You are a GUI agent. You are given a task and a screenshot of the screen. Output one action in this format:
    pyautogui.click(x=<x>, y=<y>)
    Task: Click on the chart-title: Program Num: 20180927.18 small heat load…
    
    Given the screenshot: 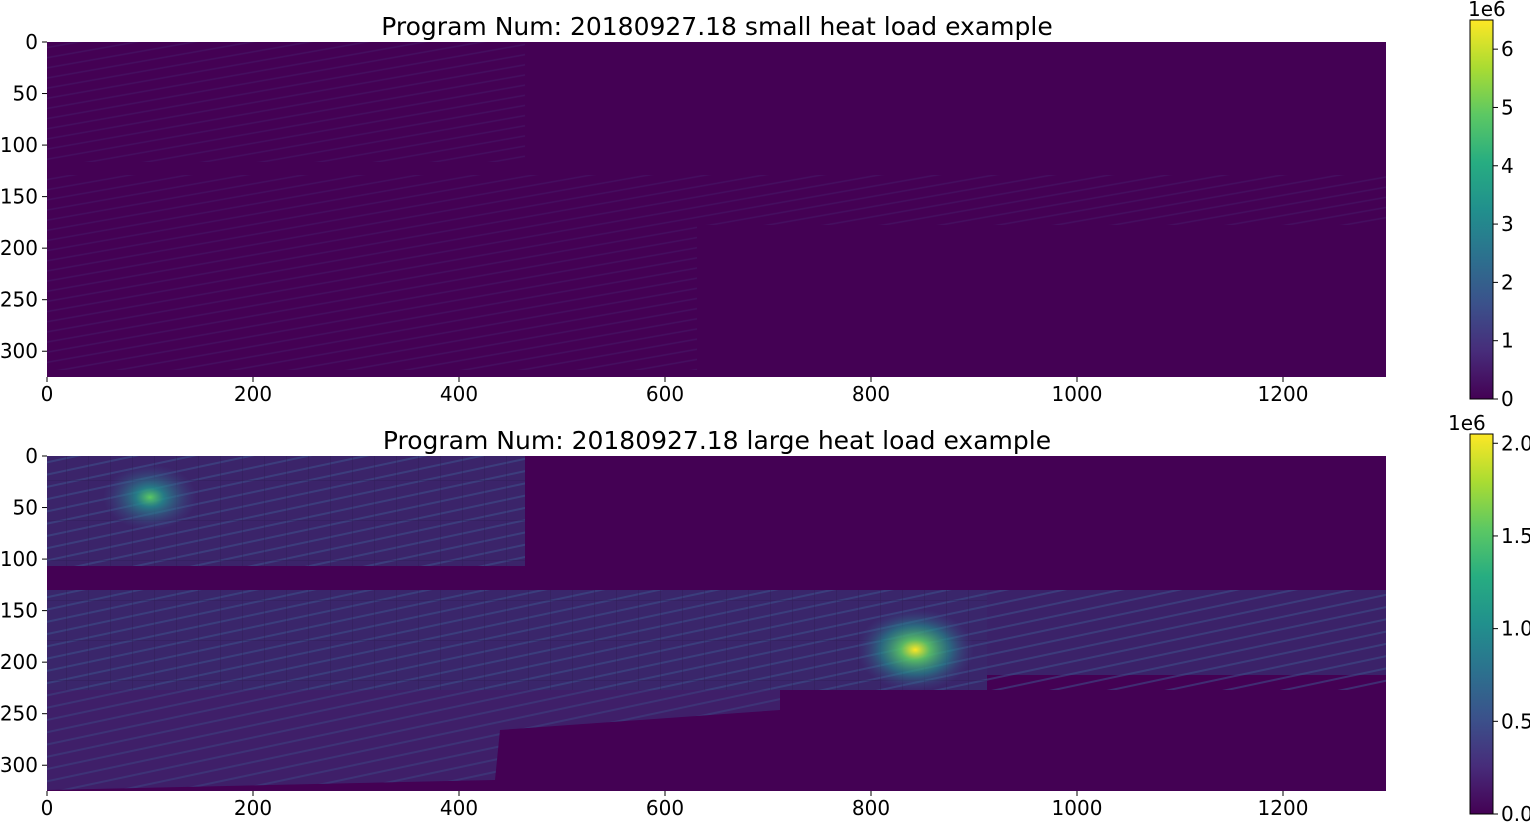 What is the action you would take?
    pyautogui.click(x=716, y=26)
    